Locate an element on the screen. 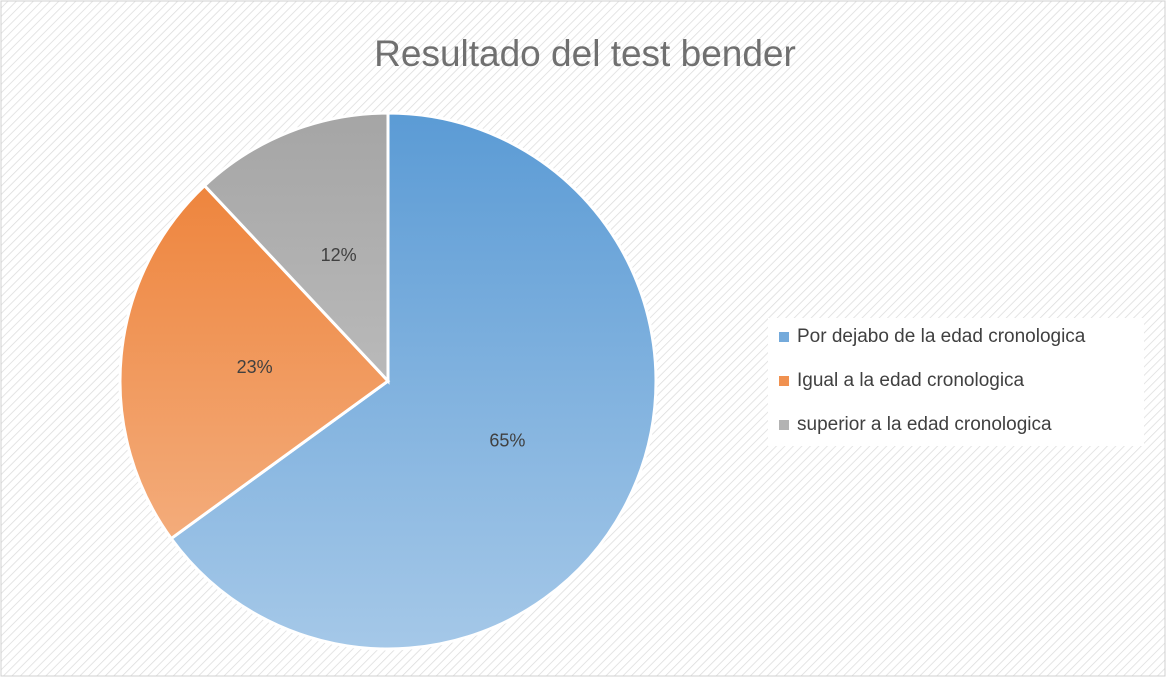 This screenshot has height=677, width=1166. data-label: 12% is located at coordinates (339, 255).